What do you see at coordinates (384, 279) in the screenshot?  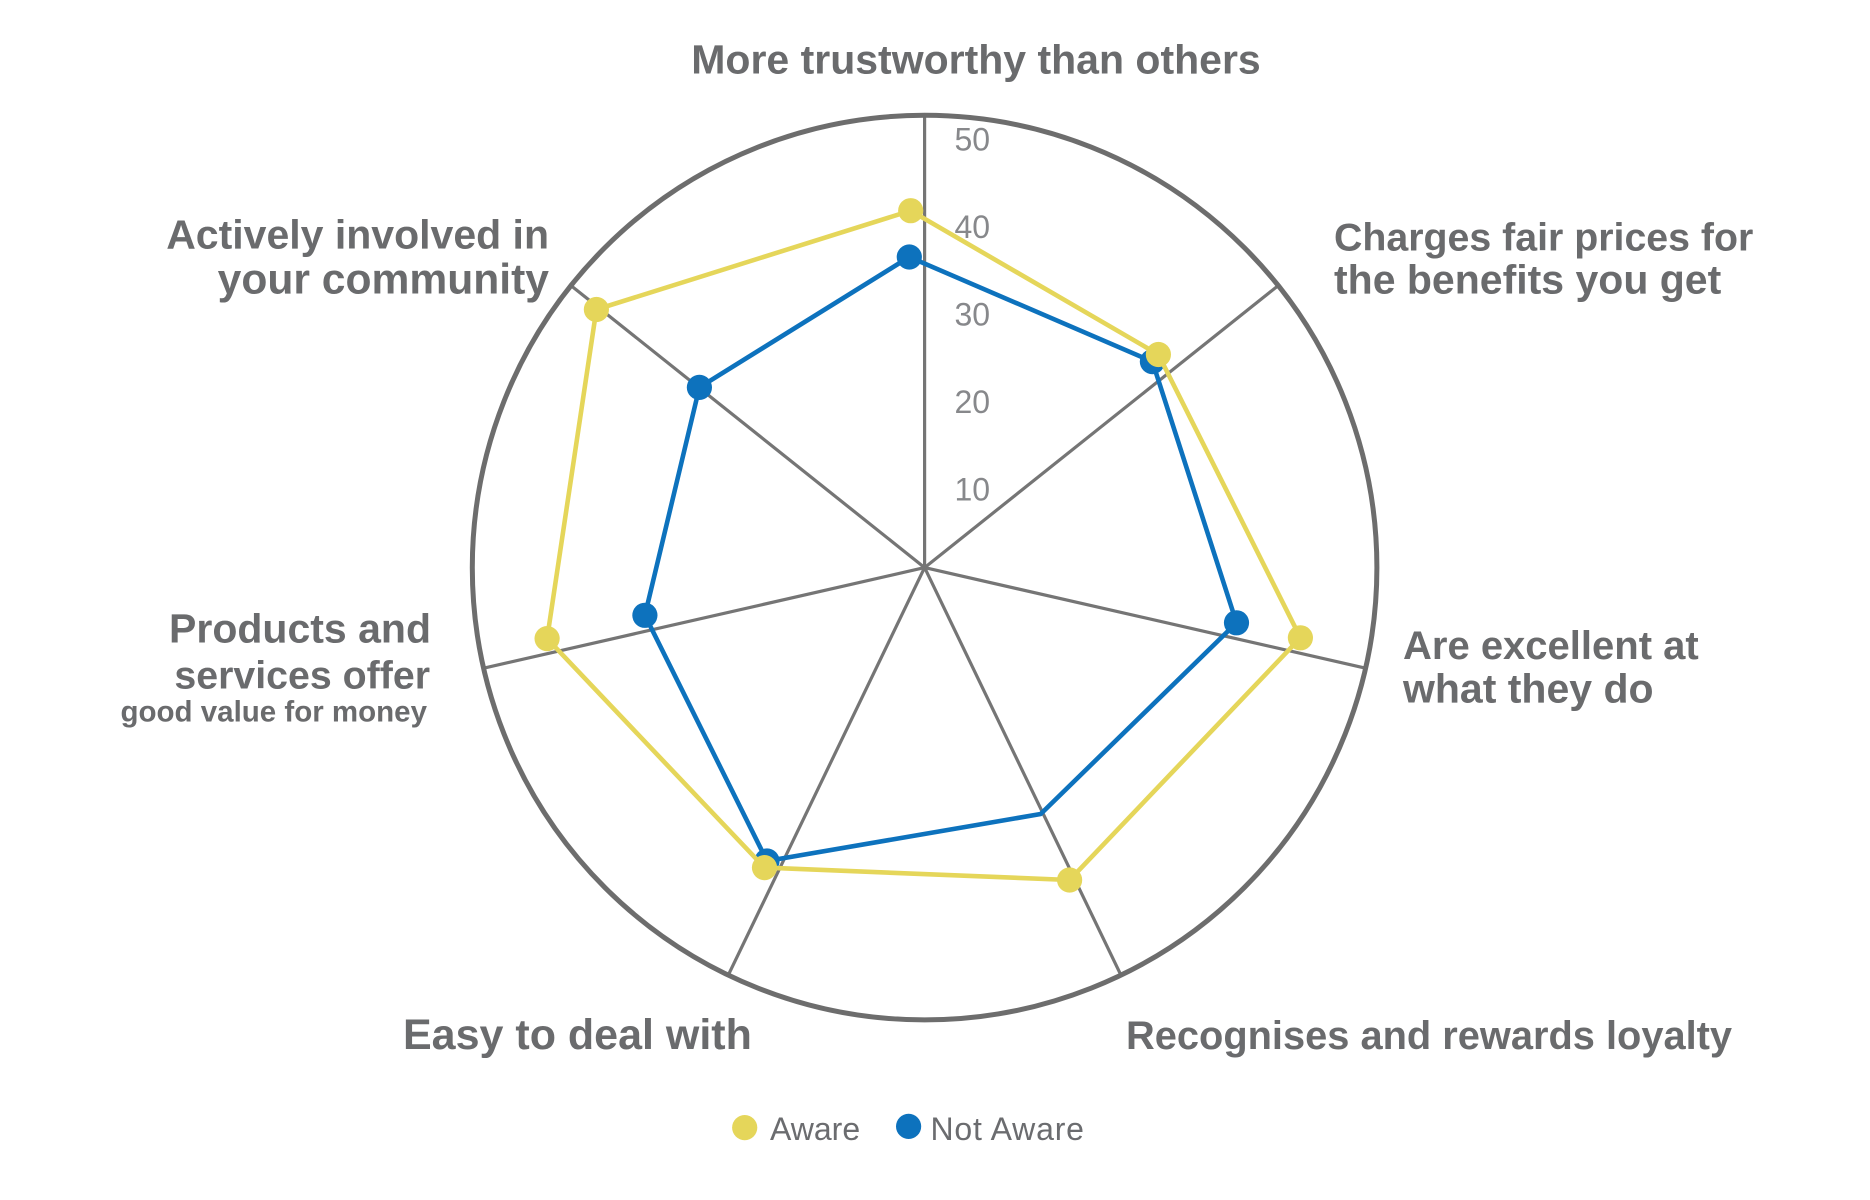 I see `svg-text: your community` at bounding box center [384, 279].